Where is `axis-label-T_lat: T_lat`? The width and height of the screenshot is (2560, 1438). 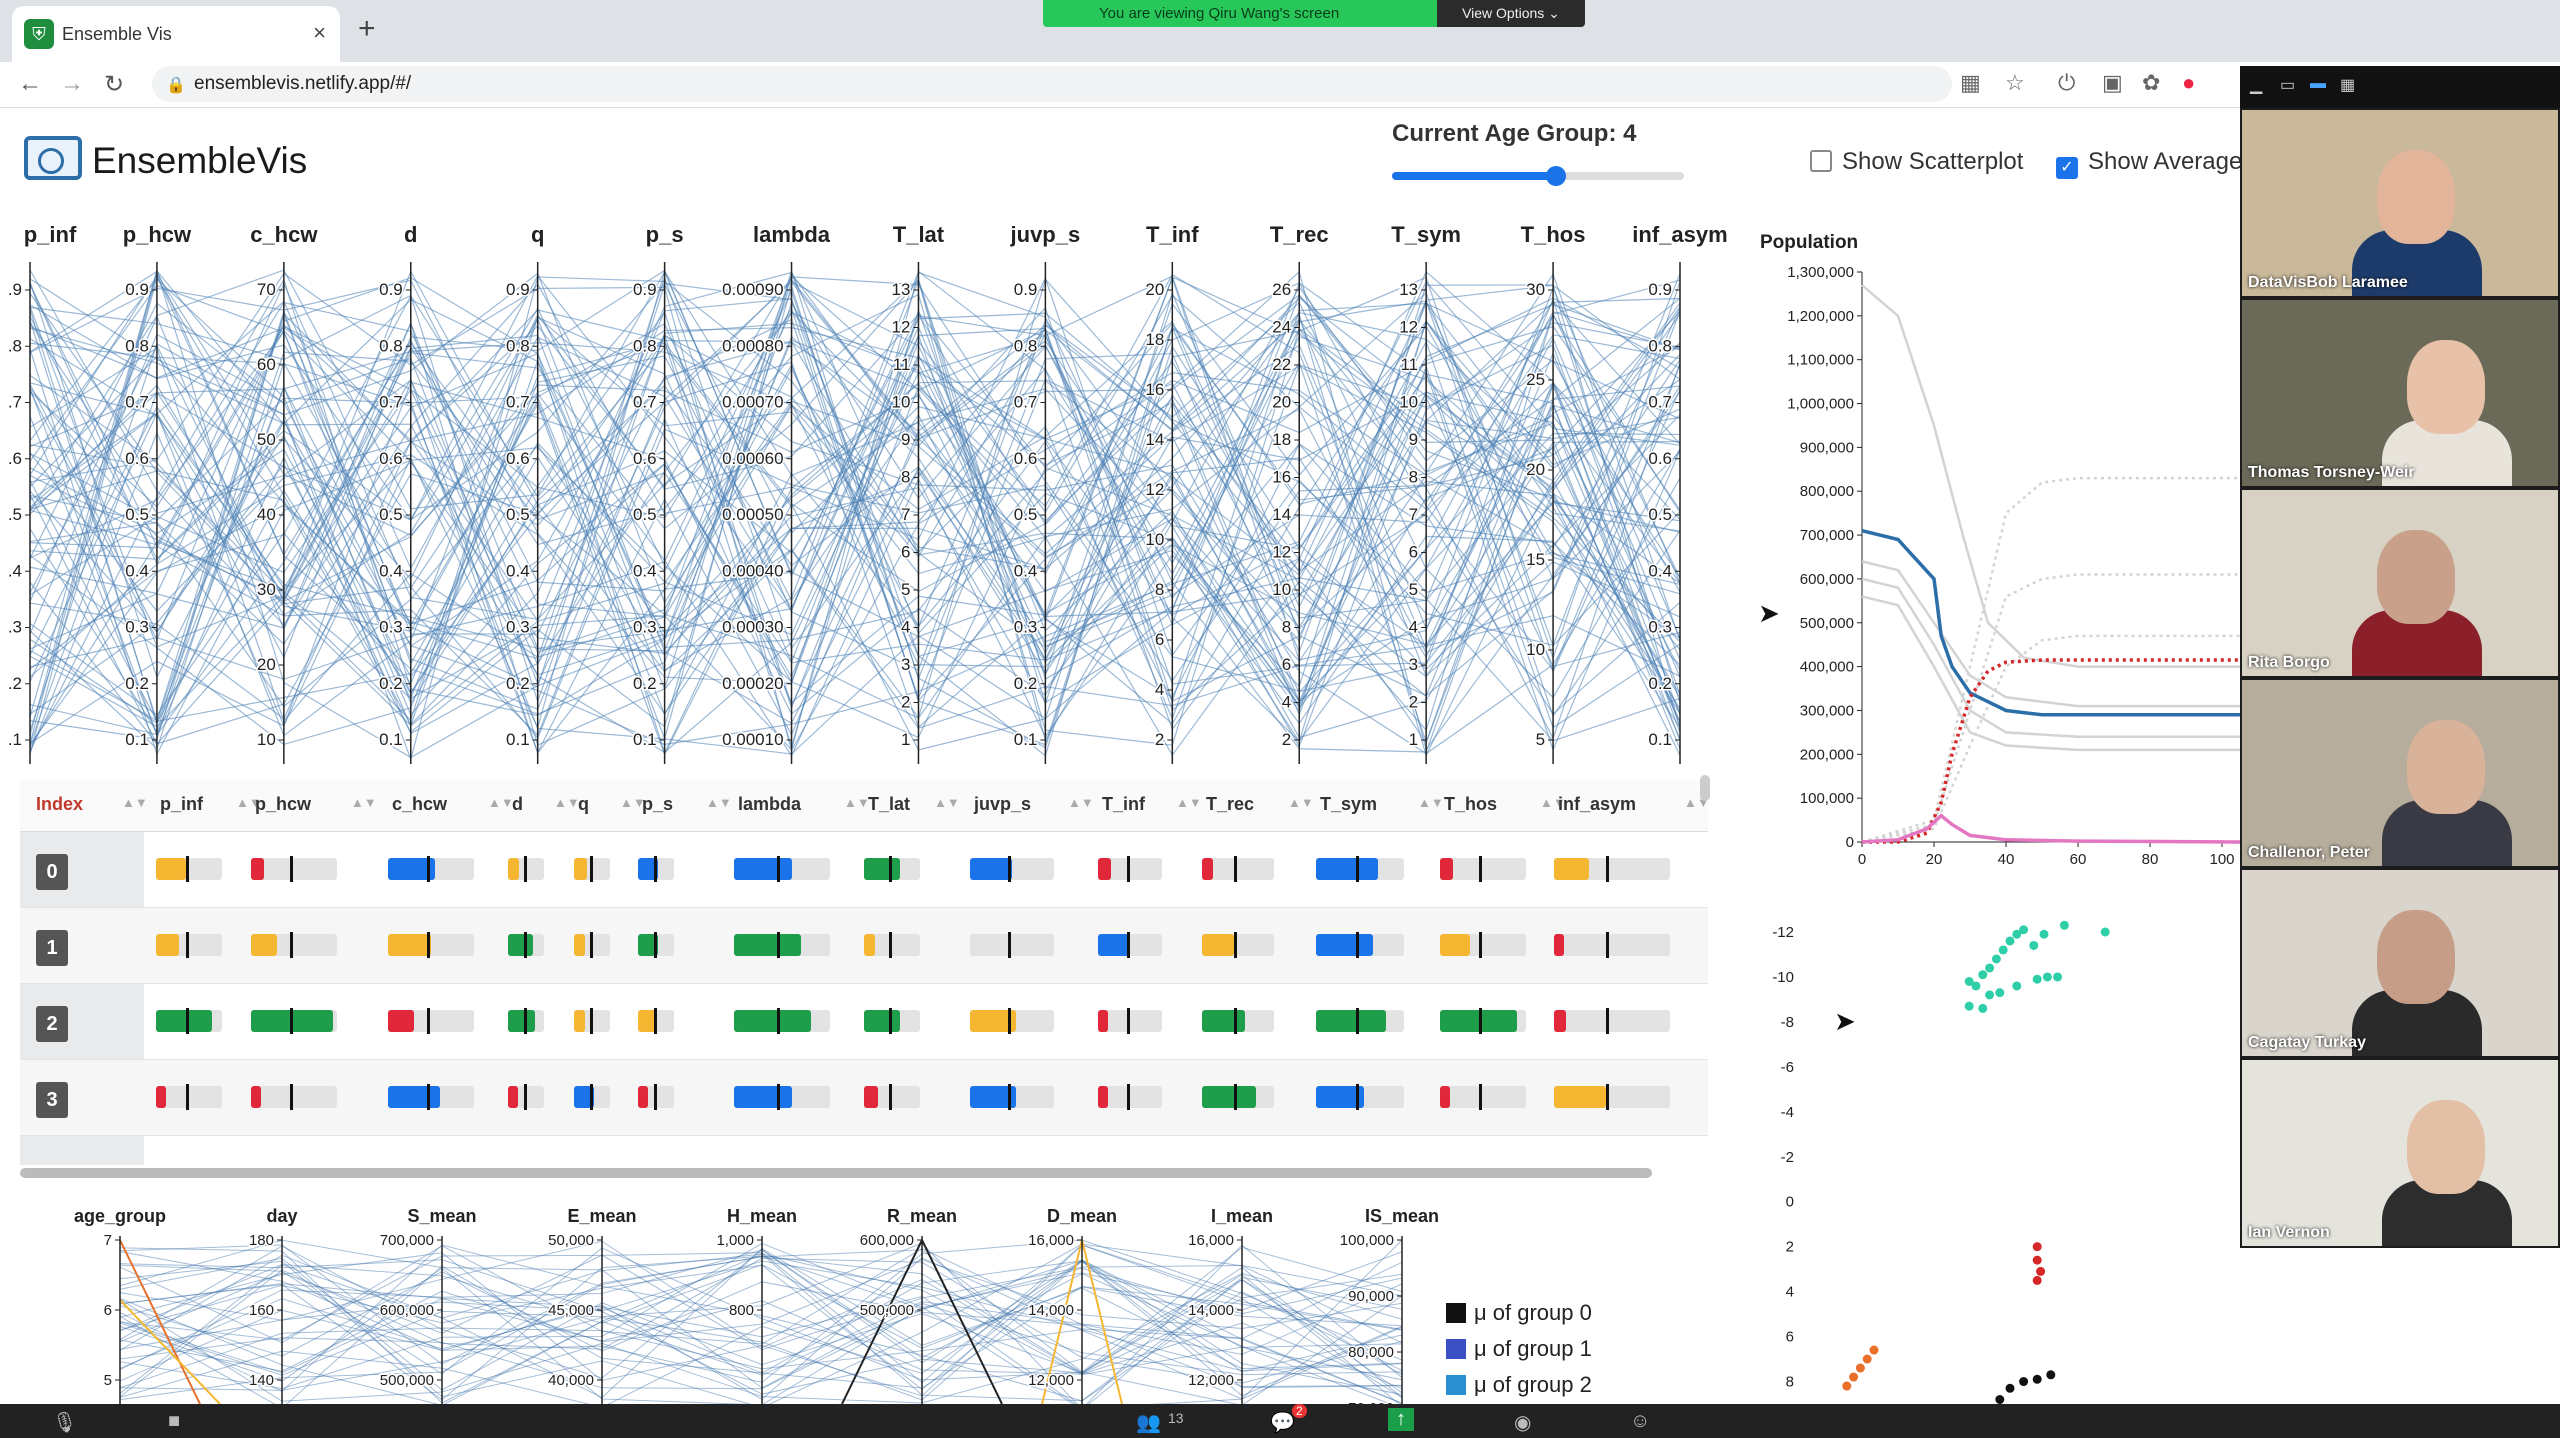 axis-label-T_lat: T_lat is located at coordinates (918, 234).